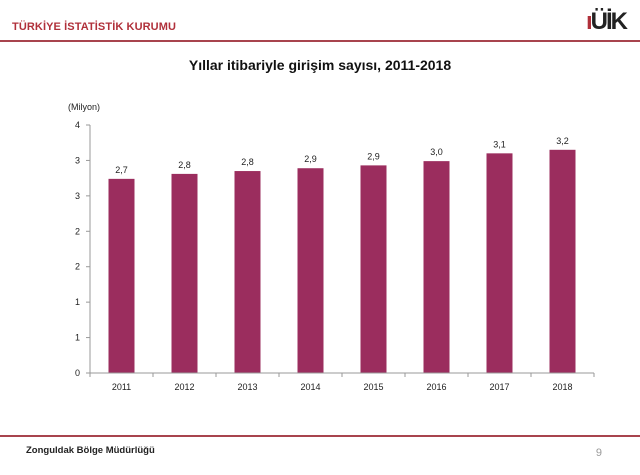 Image resolution: width=640 pixels, height=475 pixels. Describe the element at coordinates (499, 263) in the screenshot. I see `bar-2017` at that location.